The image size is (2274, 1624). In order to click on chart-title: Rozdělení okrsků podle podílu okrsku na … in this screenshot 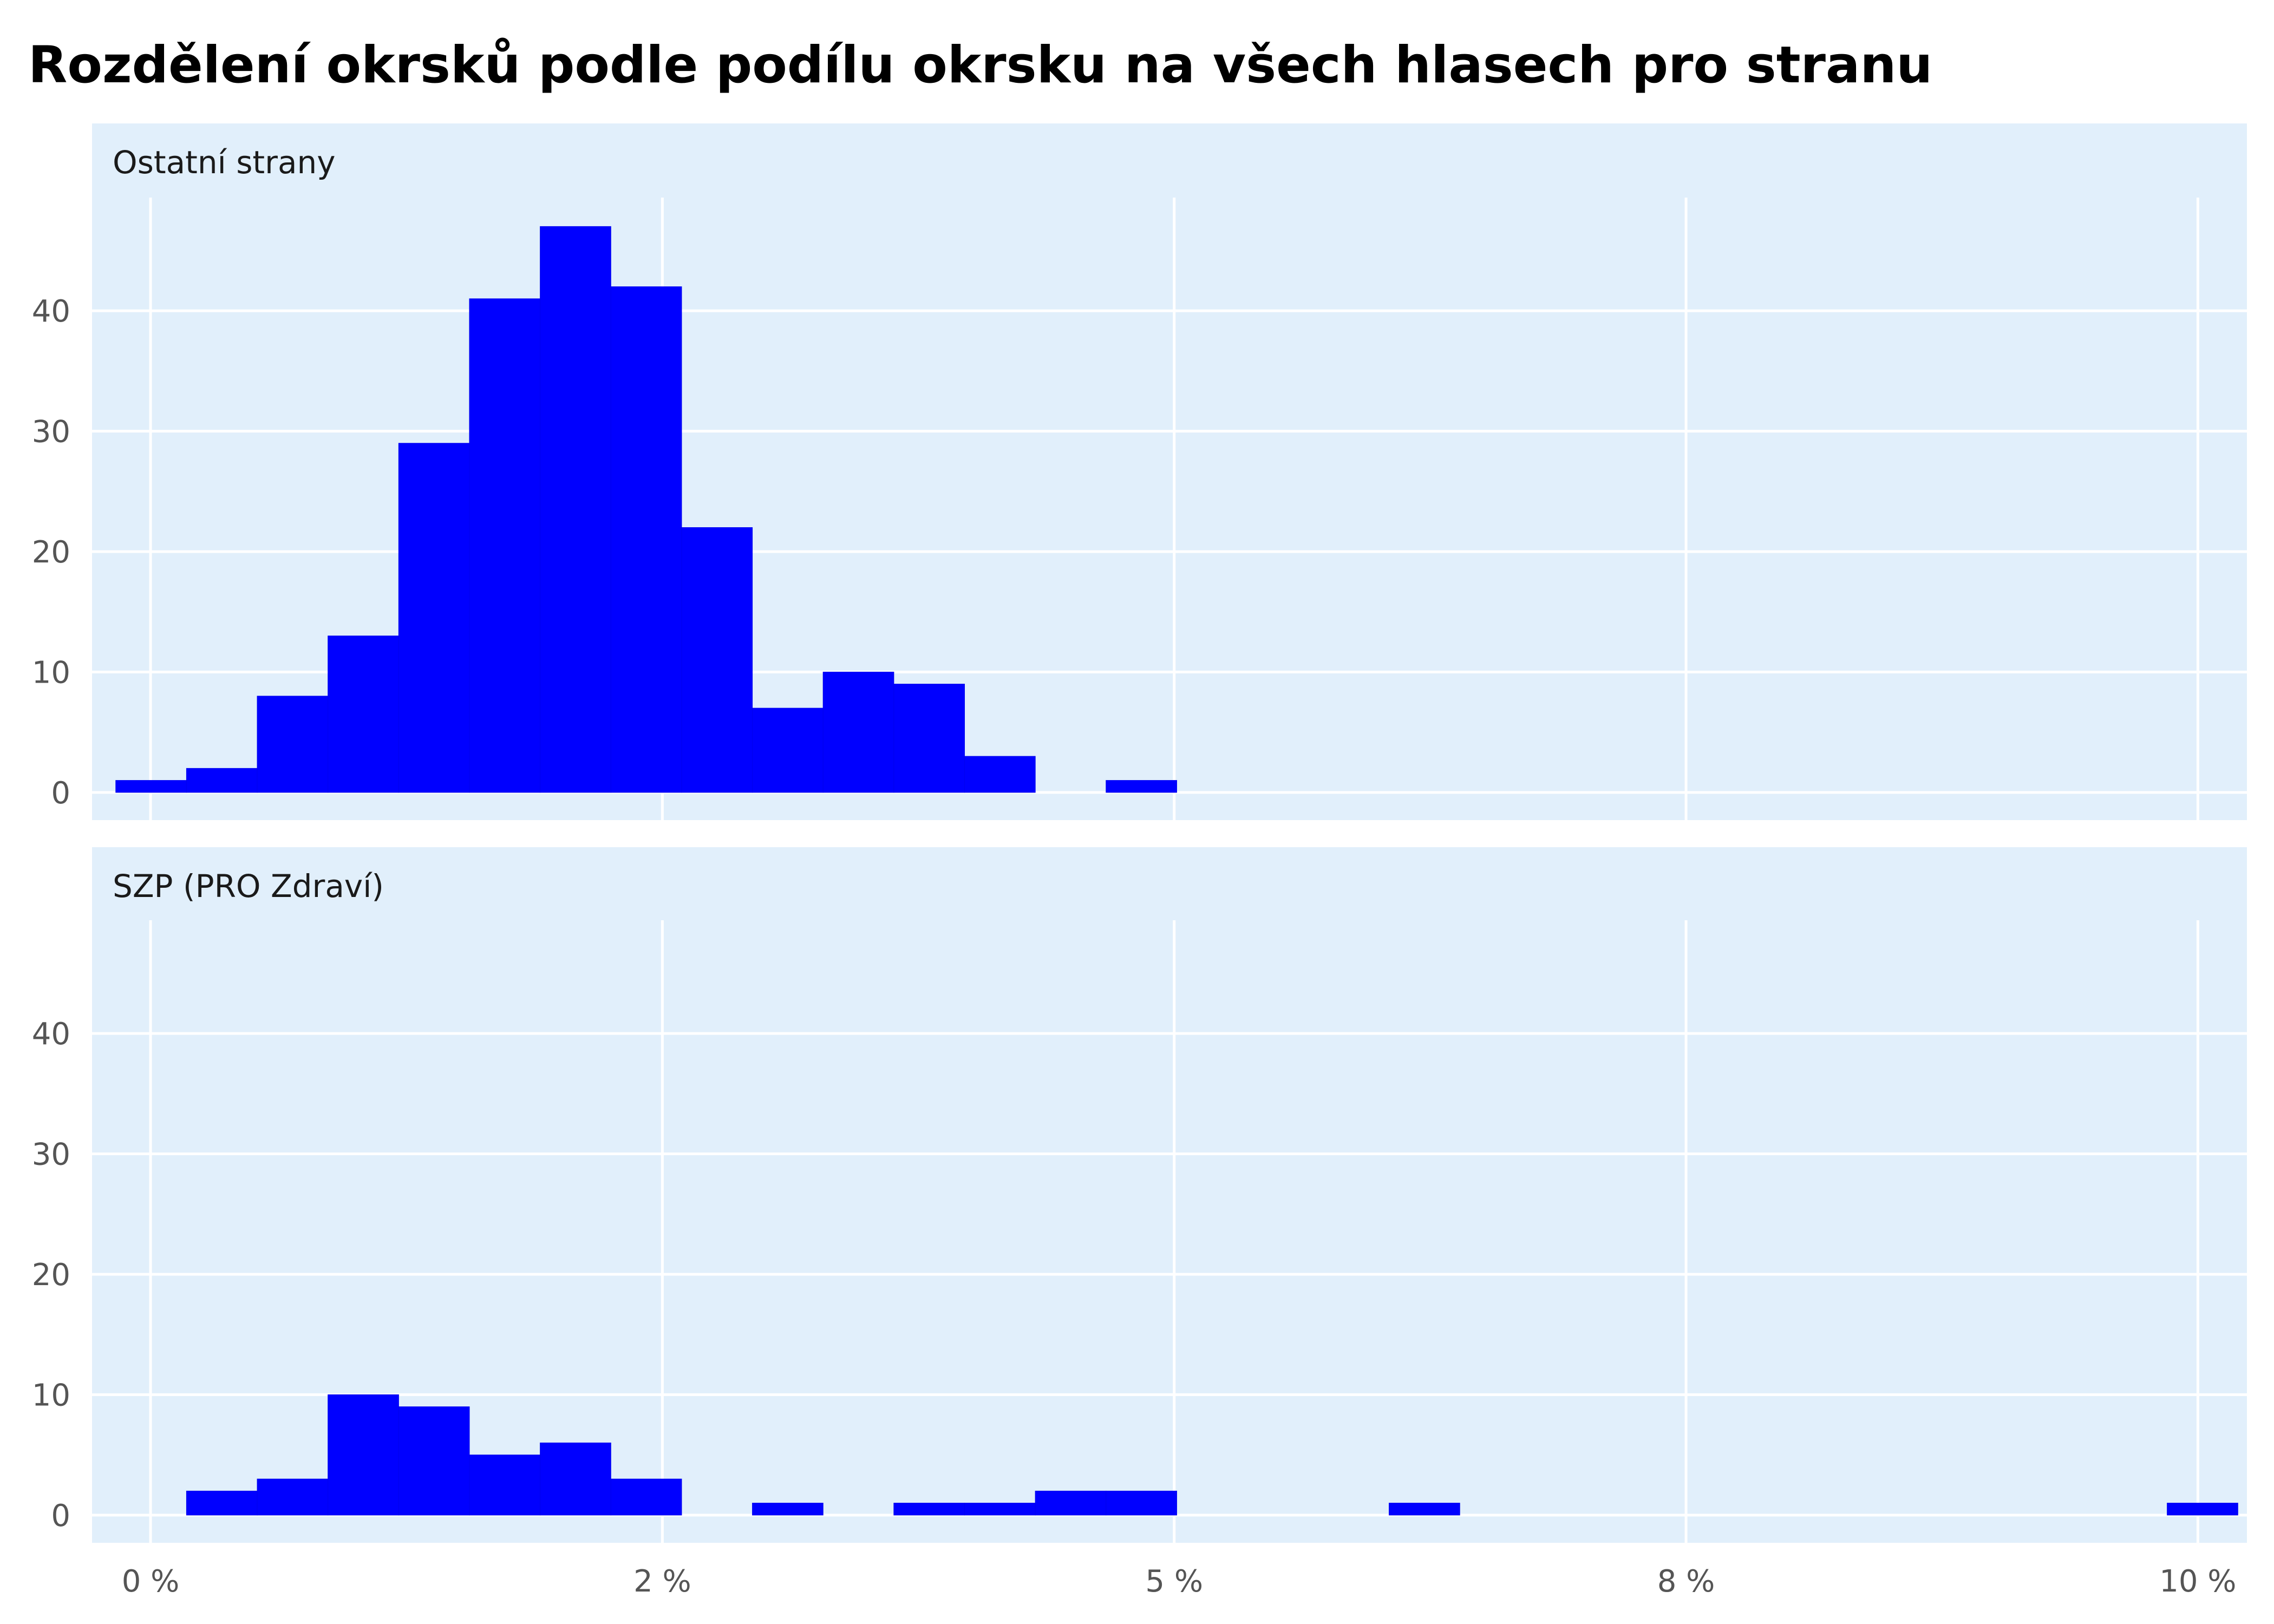, I will do `click(980, 65)`.